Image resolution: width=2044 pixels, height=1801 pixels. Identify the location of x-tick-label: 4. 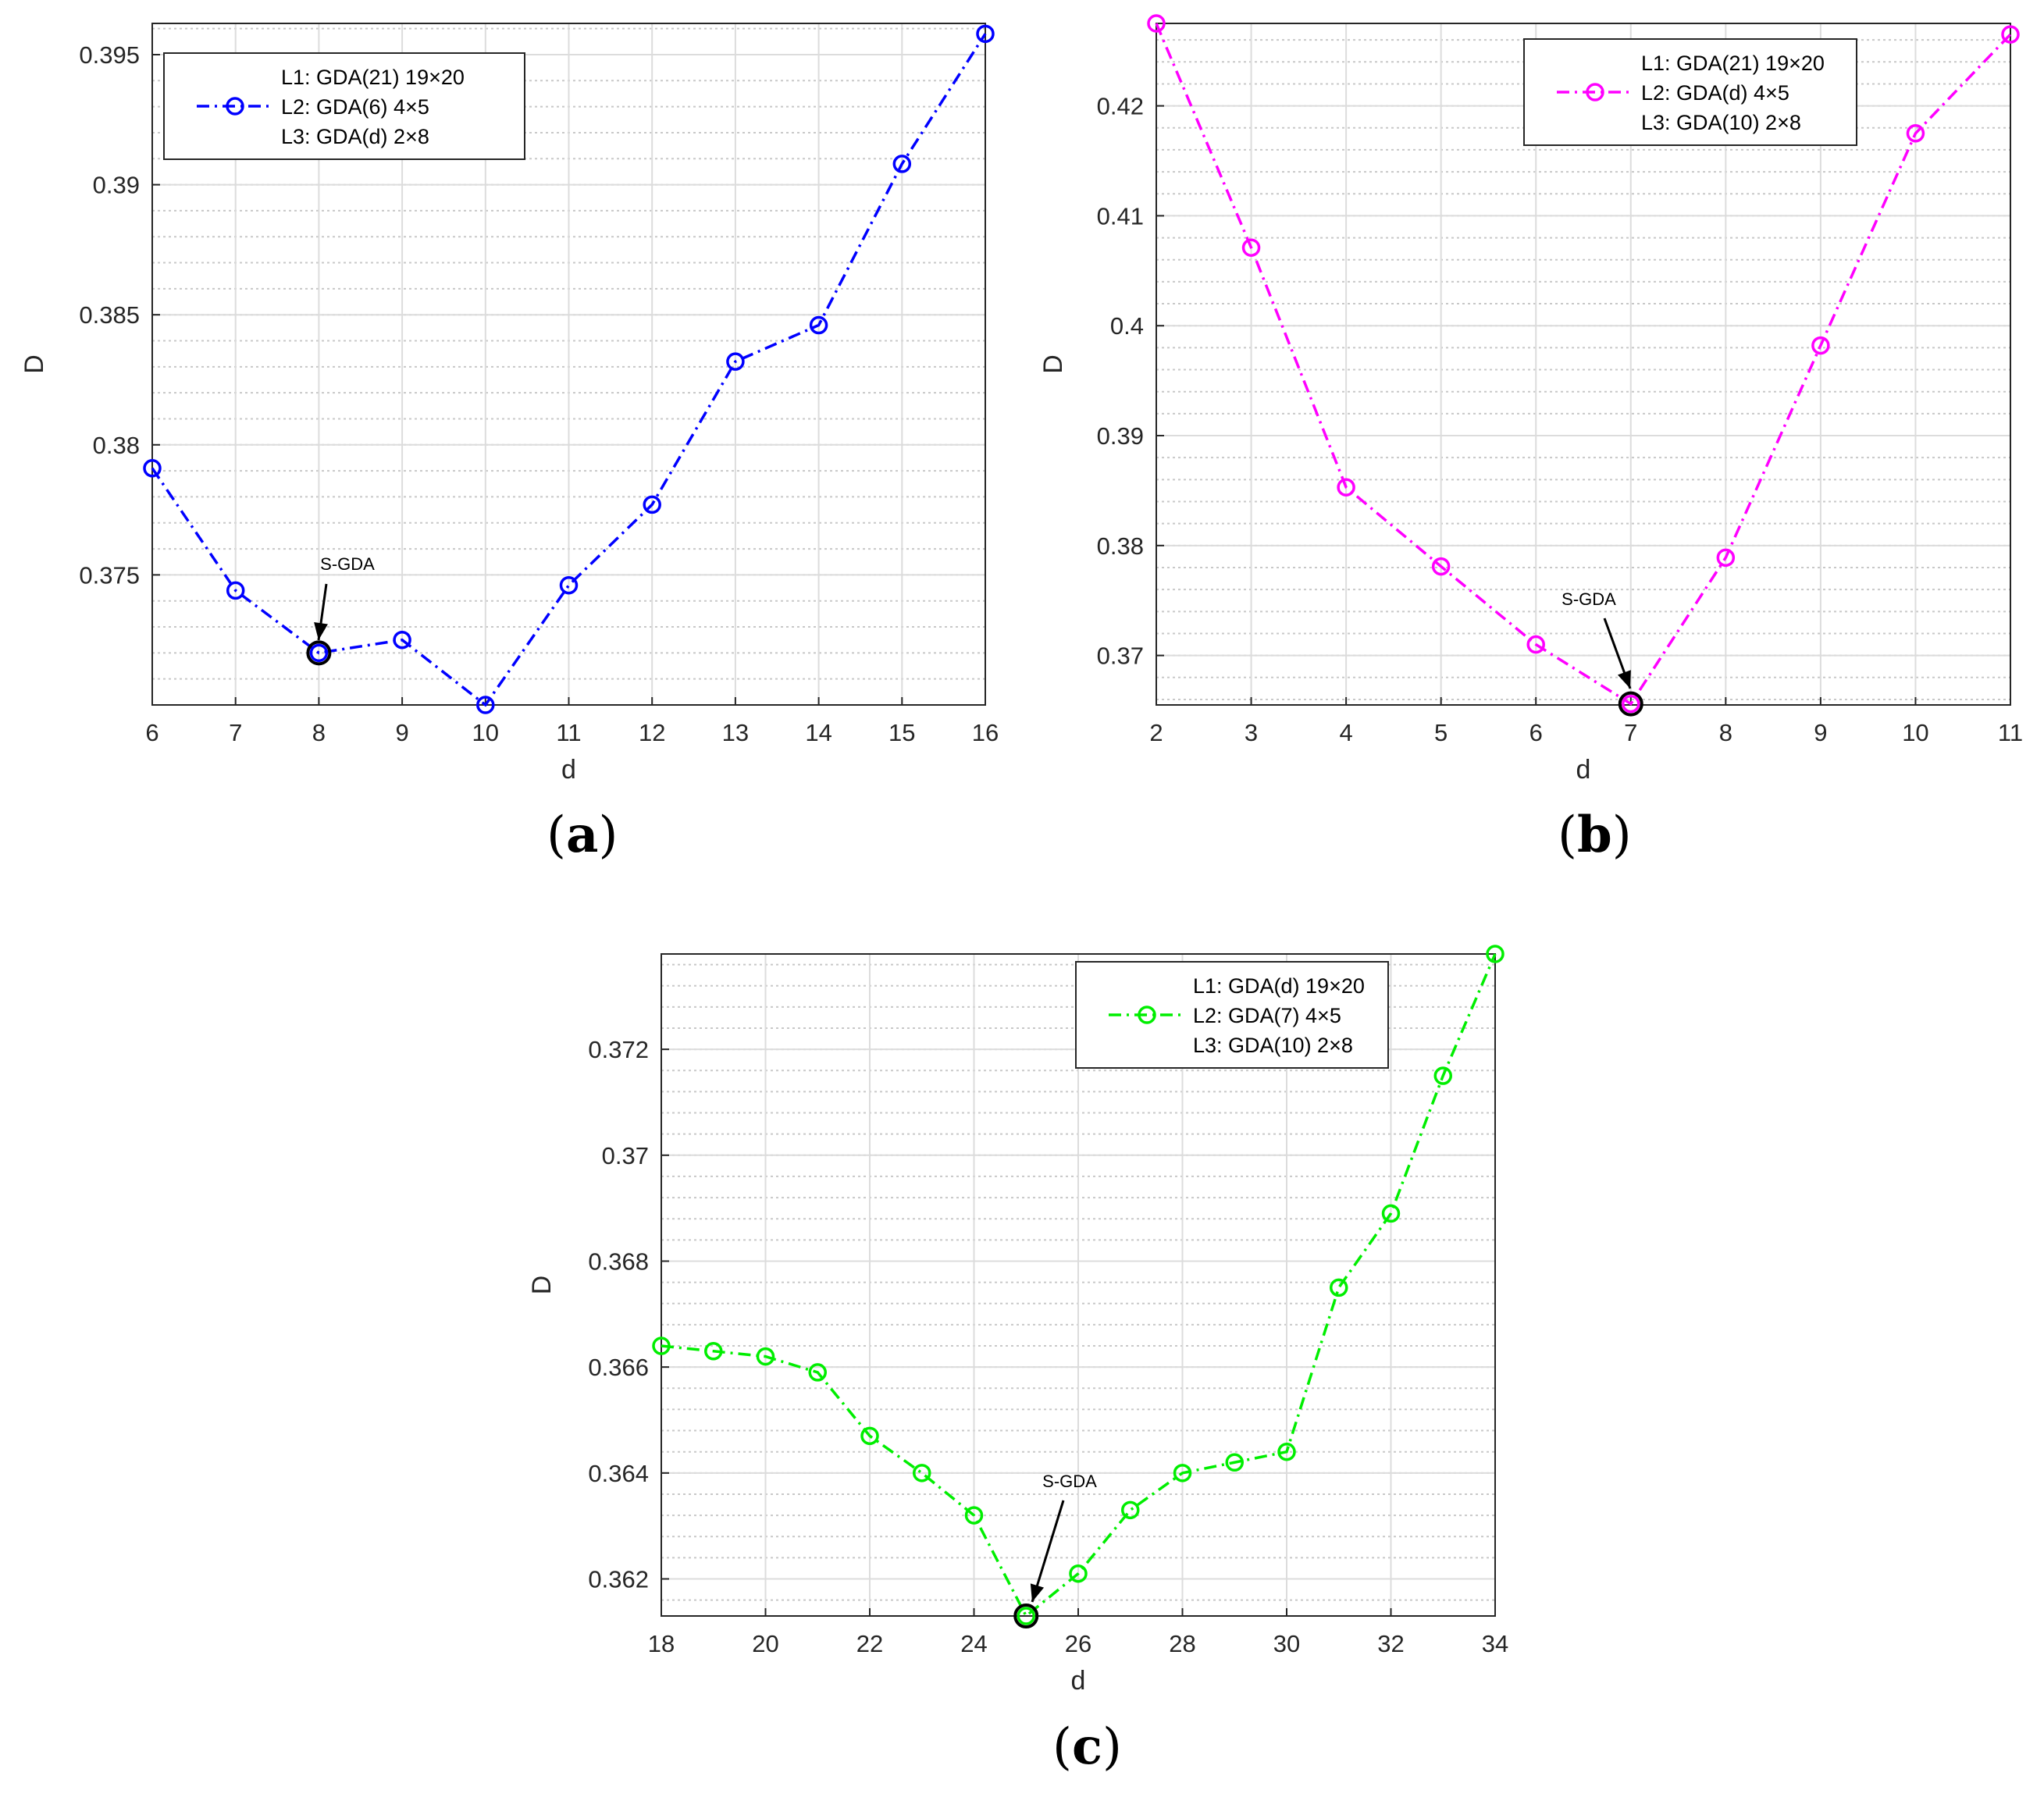
(1345, 732).